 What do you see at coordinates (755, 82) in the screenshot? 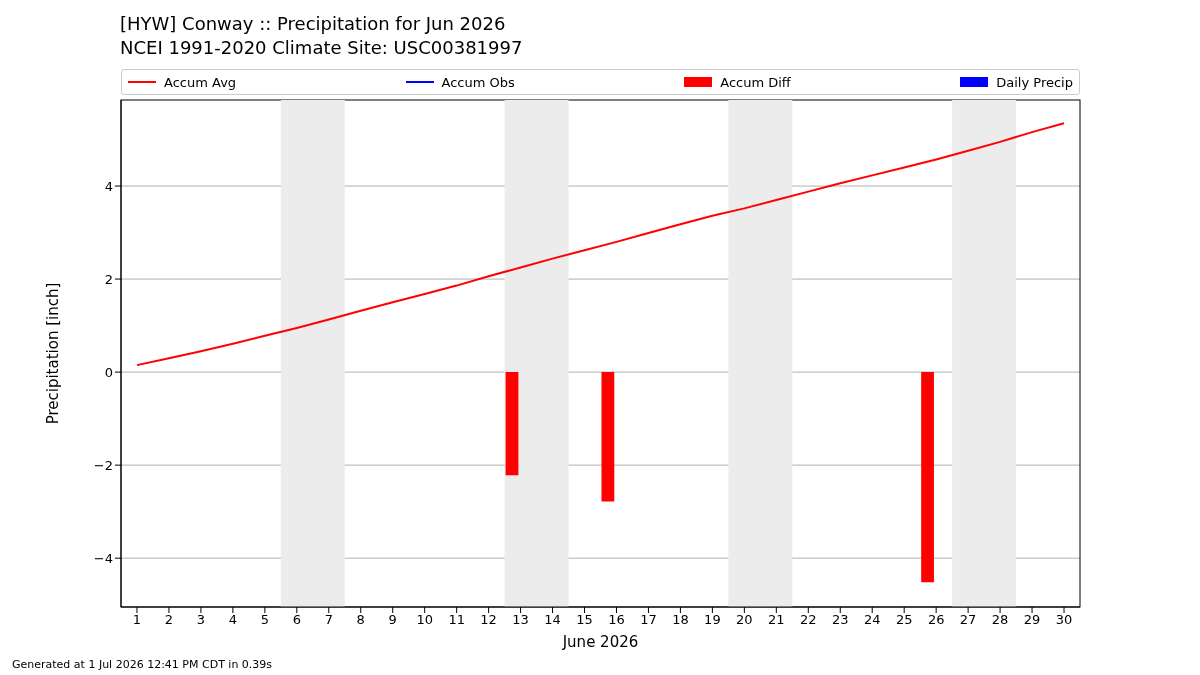
I see `legend-label: Accum Diff` at bounding box center [755, 82].